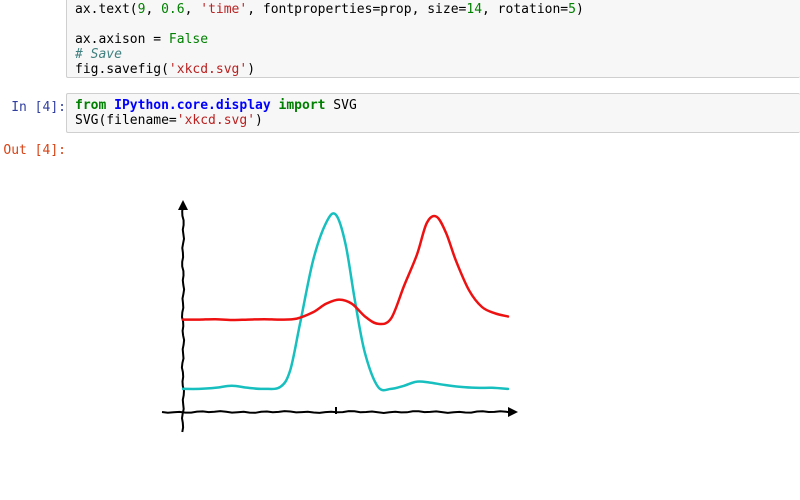 The width and height of the screenshot is (800, 500). I want to click on y-axis, so click(183, 317).